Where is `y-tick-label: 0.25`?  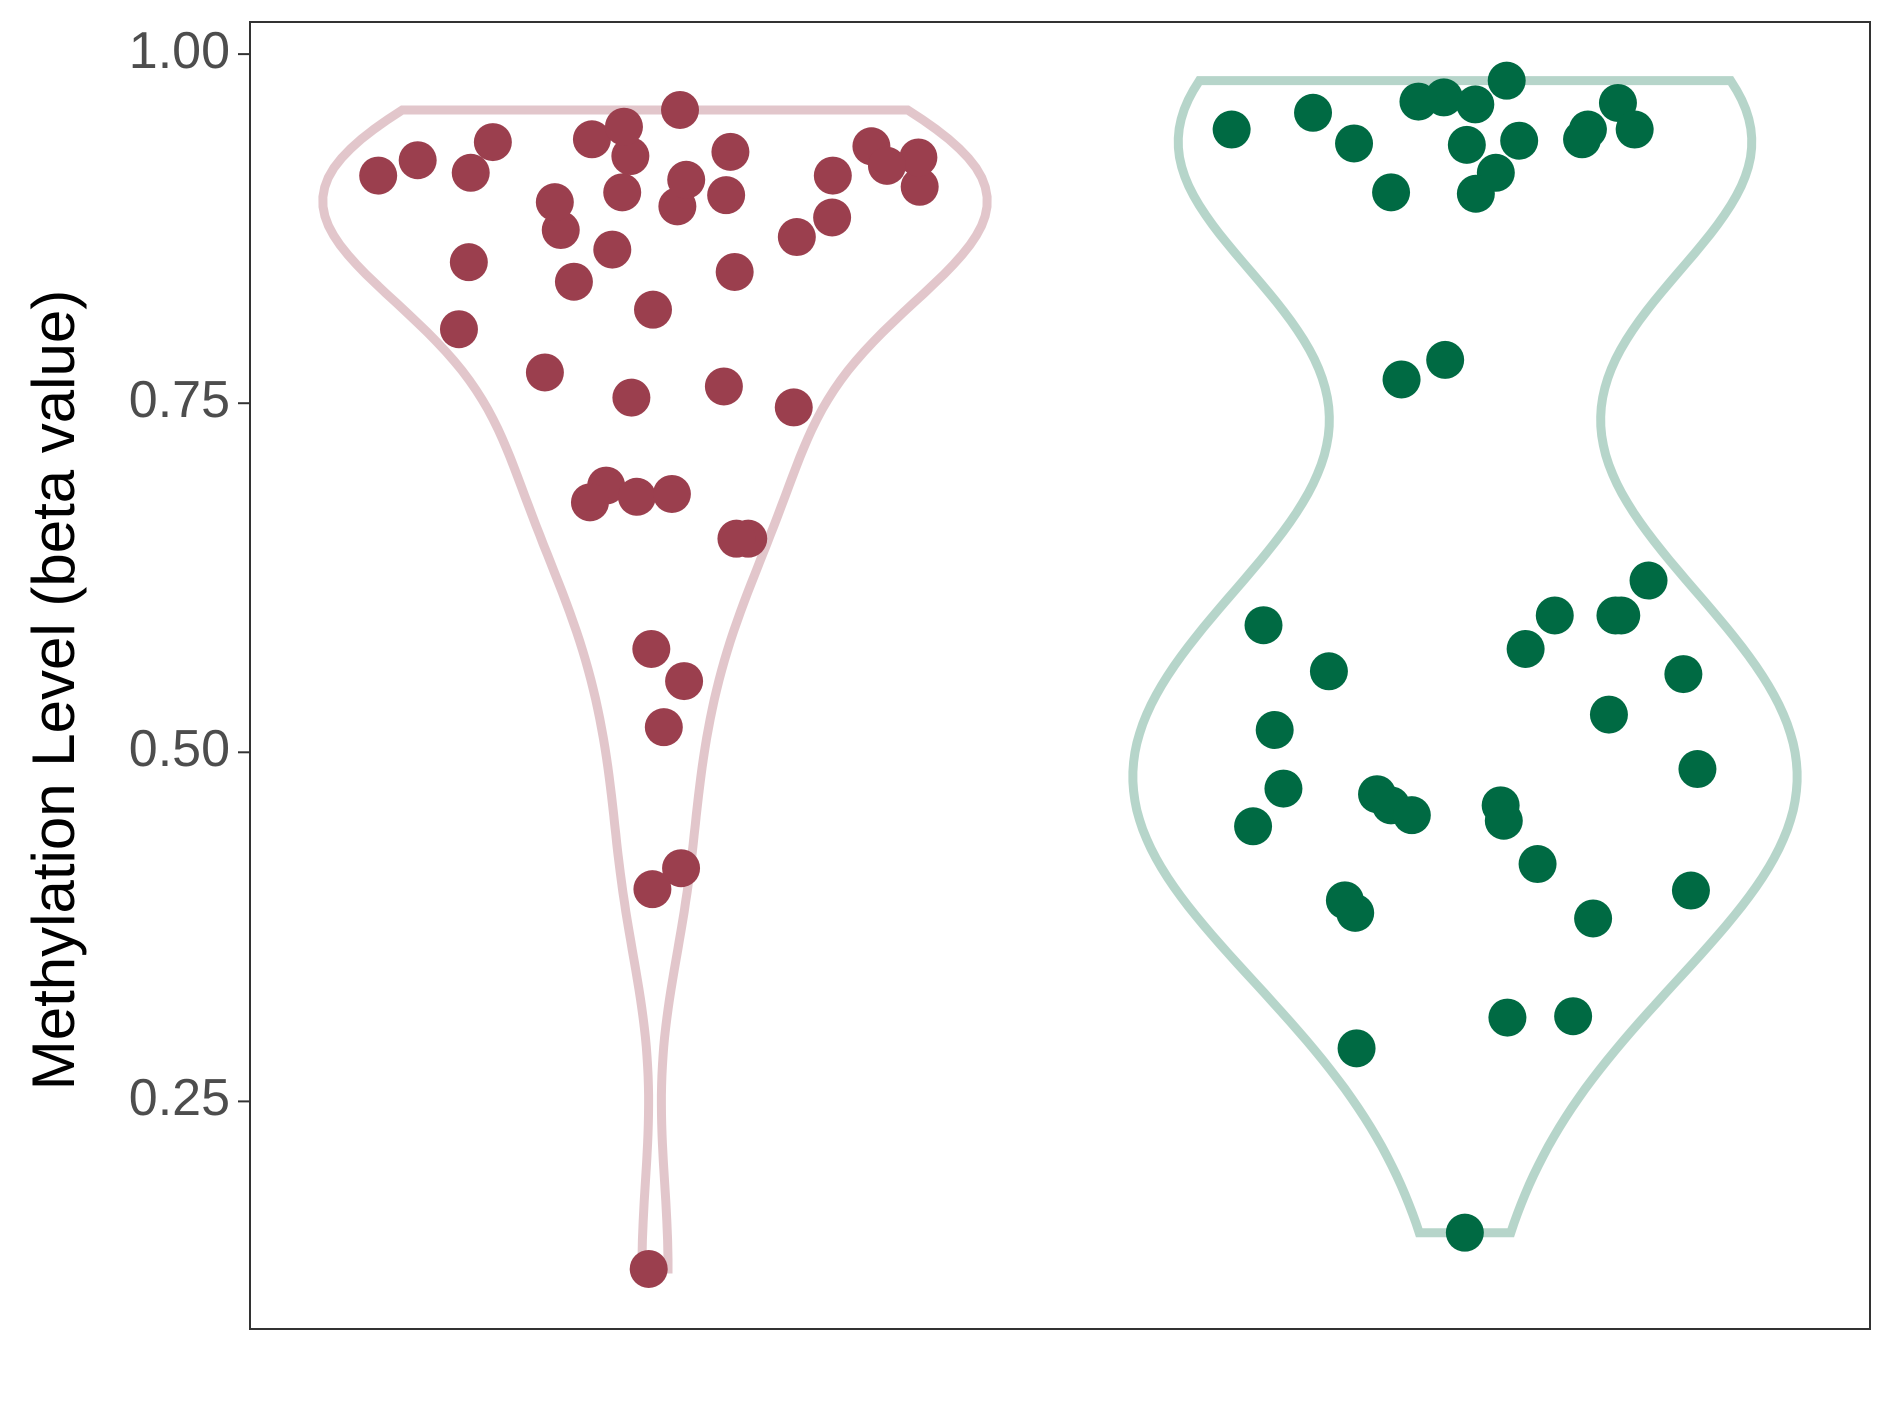 y-tick-label: 0.25 is located at coordinates (179, 1098).